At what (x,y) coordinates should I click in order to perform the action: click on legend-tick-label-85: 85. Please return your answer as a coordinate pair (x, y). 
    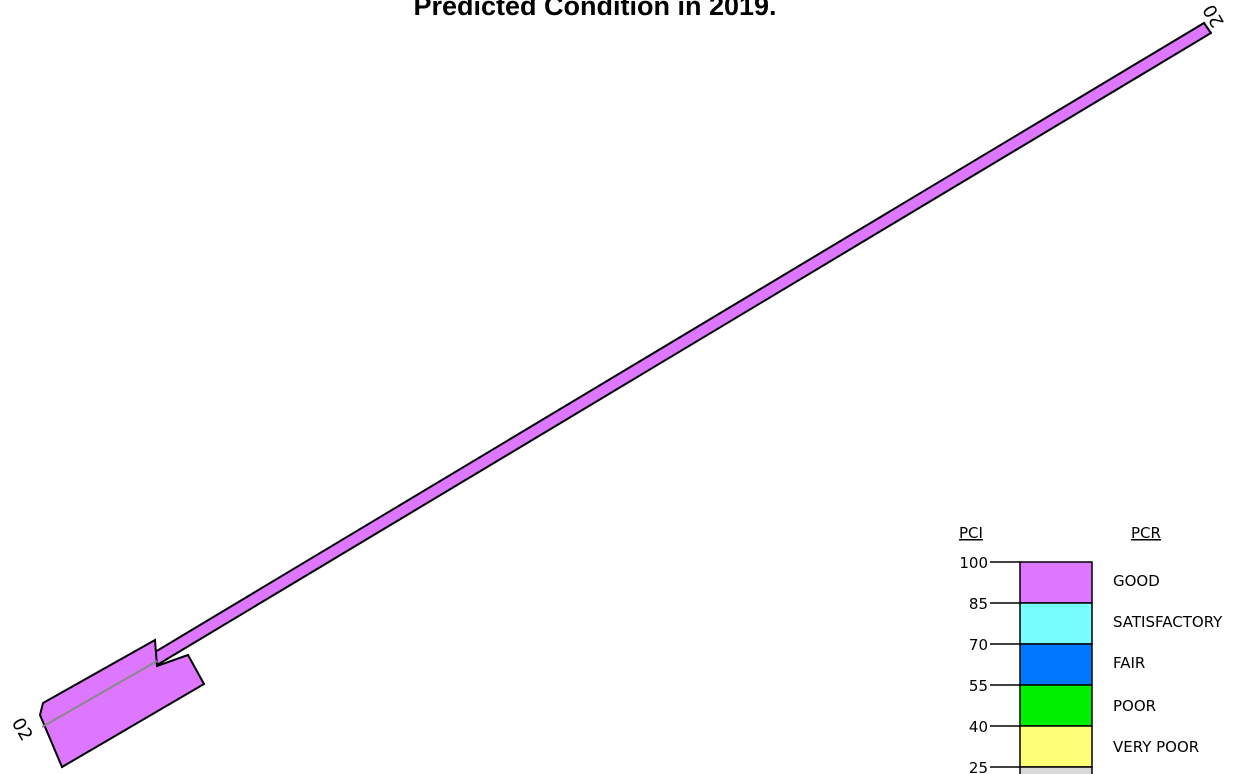
    Looking at the image, I should click on (978, 604).